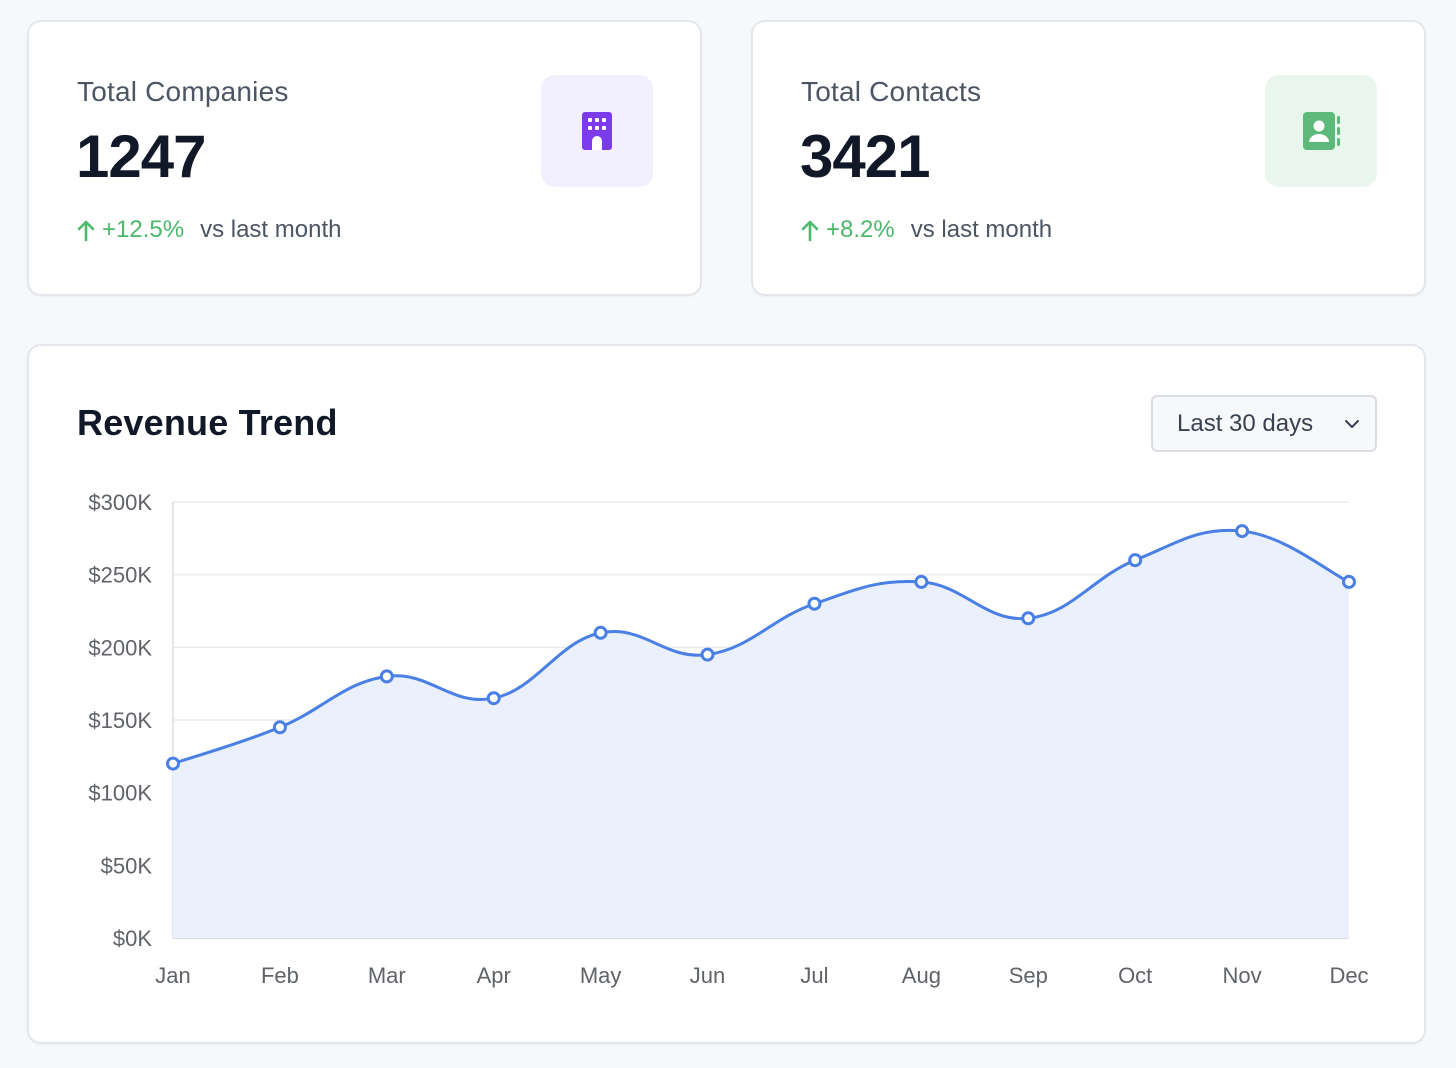  Describe the element at coordinates (814, 975) in the screenshot. I see `x-tick-label: Jul` at that location.